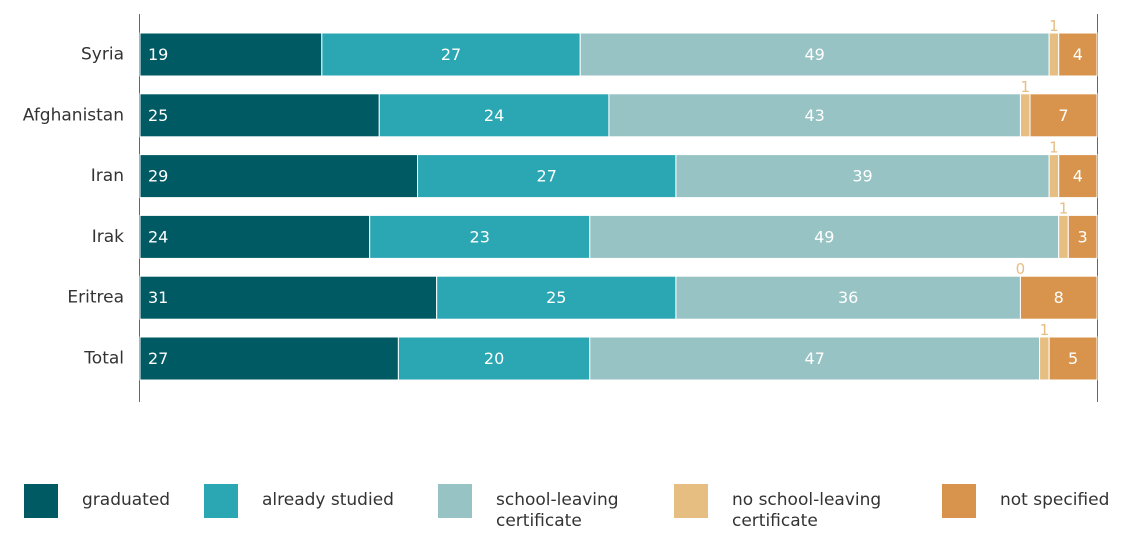  I want to click on category-label: Iran, so click(107, 176).